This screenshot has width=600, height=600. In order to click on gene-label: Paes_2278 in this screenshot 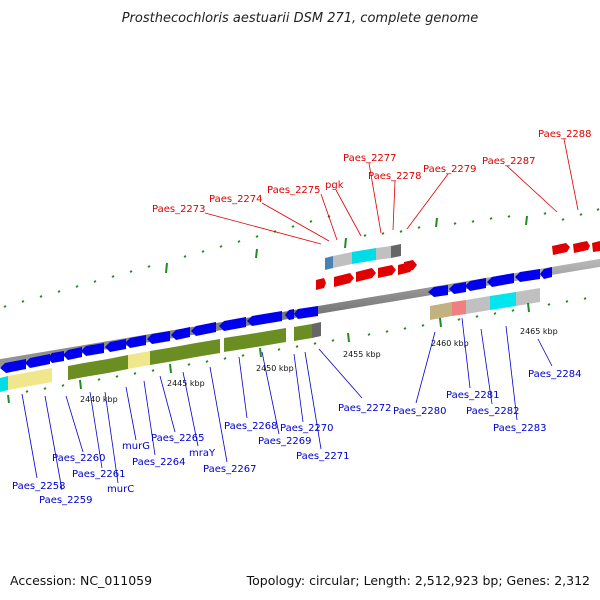, I will do `click(395, 176)`.